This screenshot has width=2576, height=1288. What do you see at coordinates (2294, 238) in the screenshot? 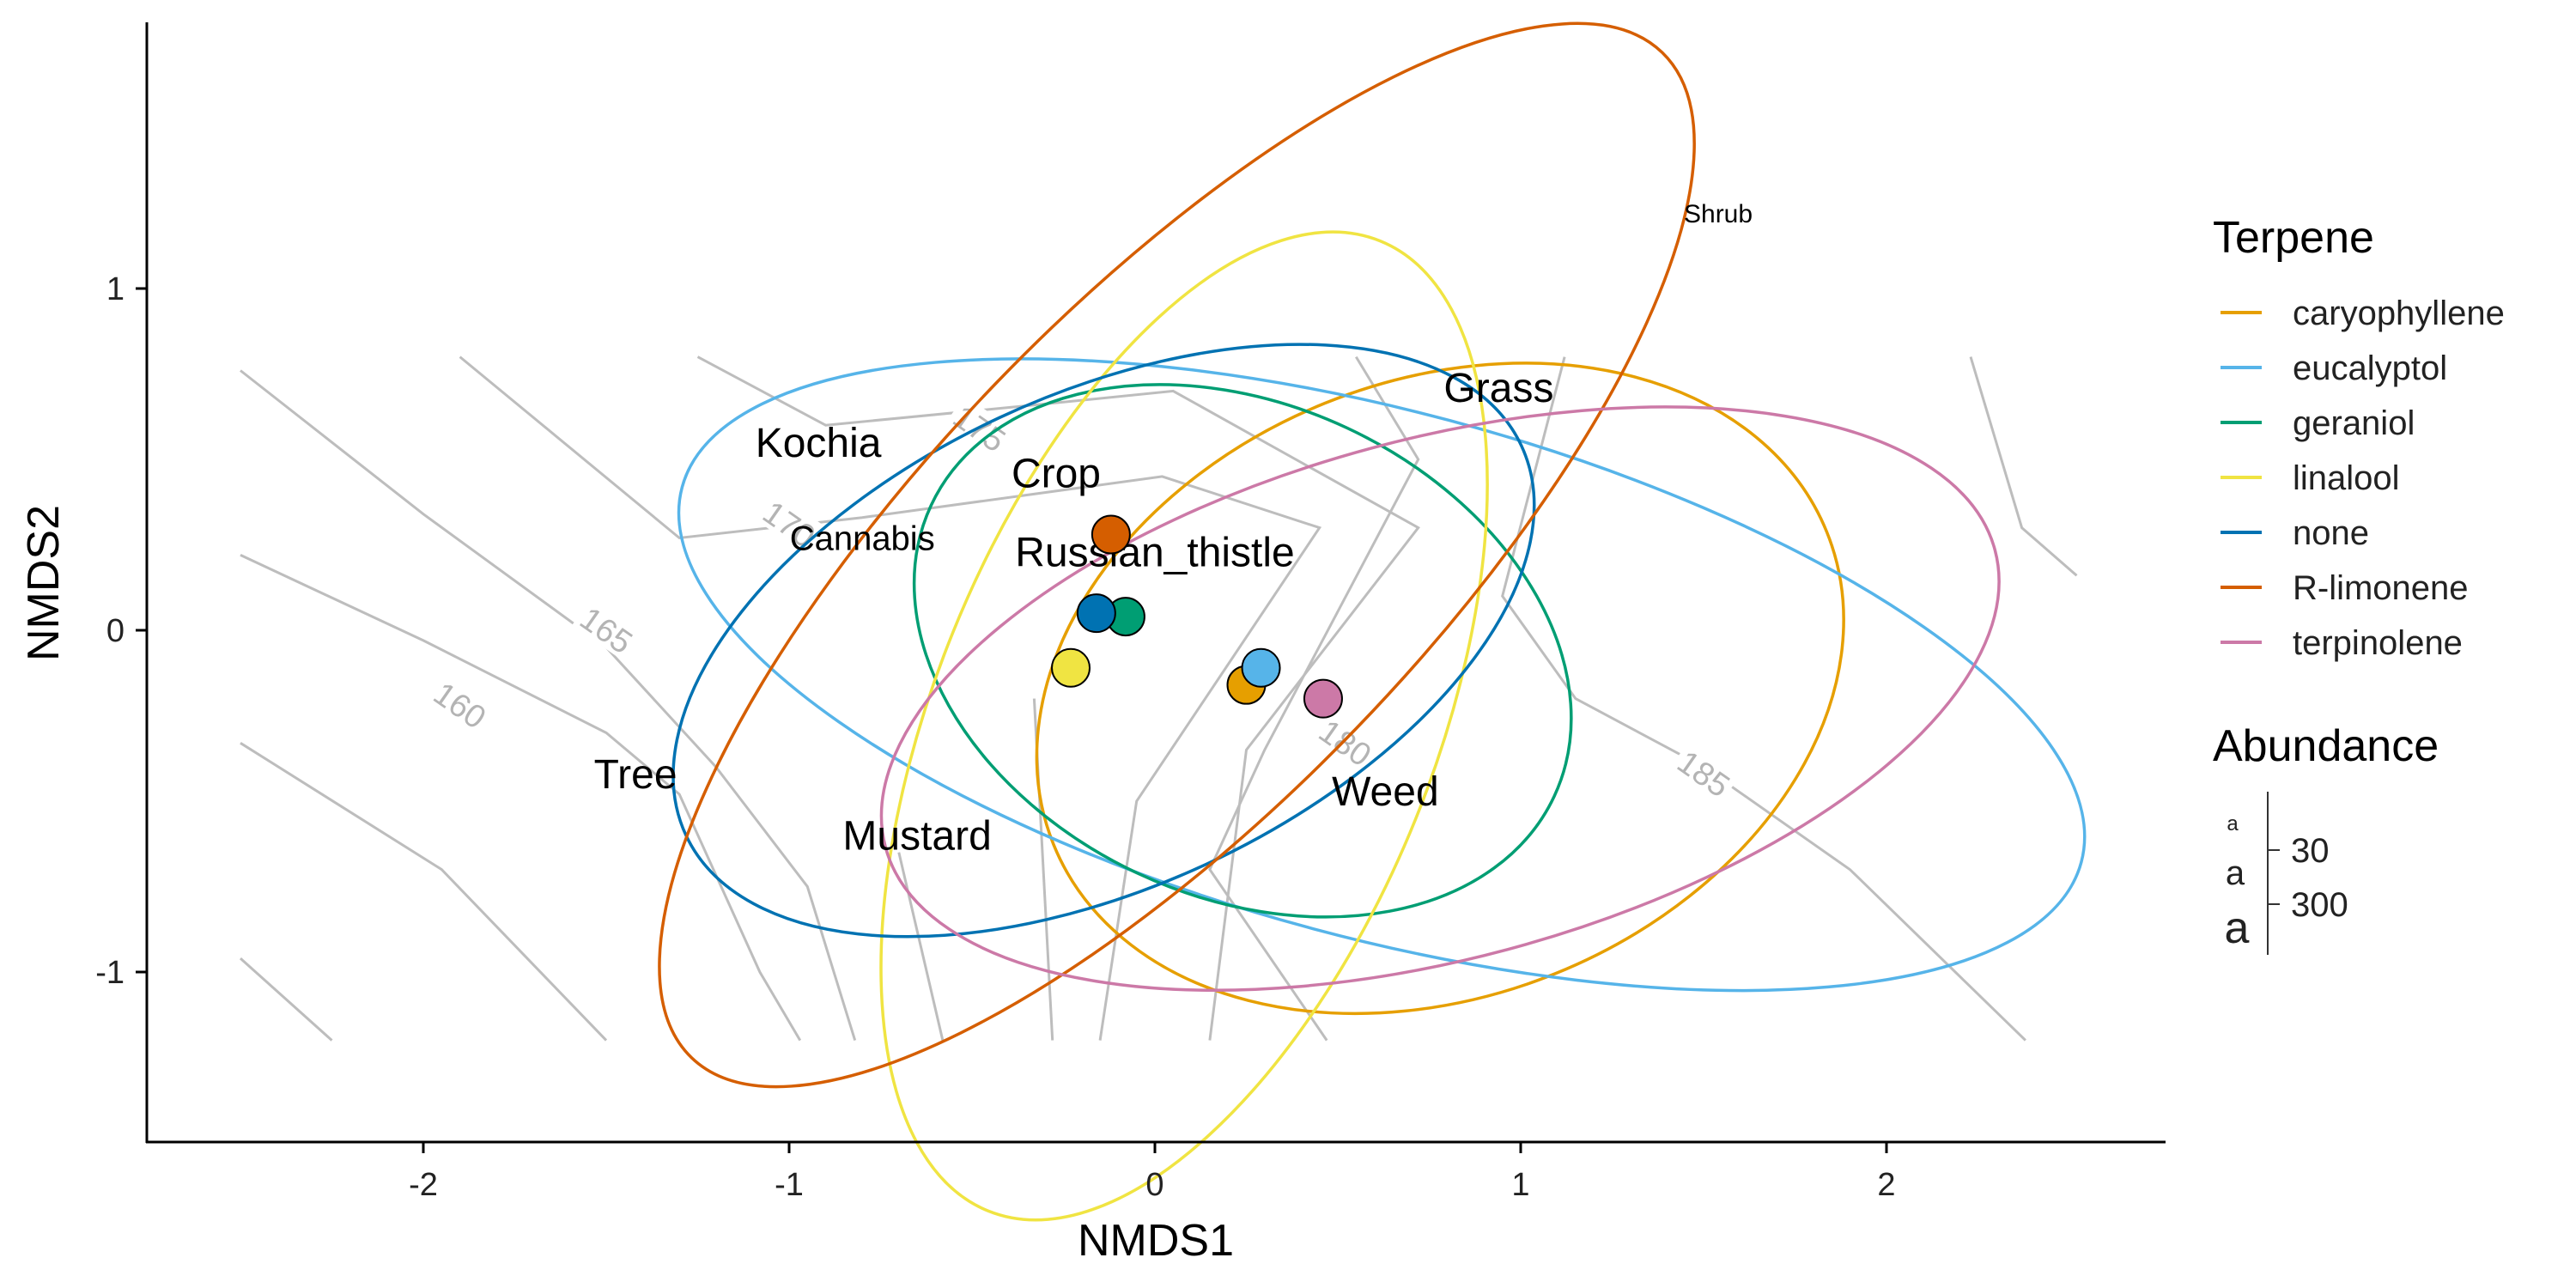
I see `legend-terpene-title: Terpene` at bounding box center [2294, 238].